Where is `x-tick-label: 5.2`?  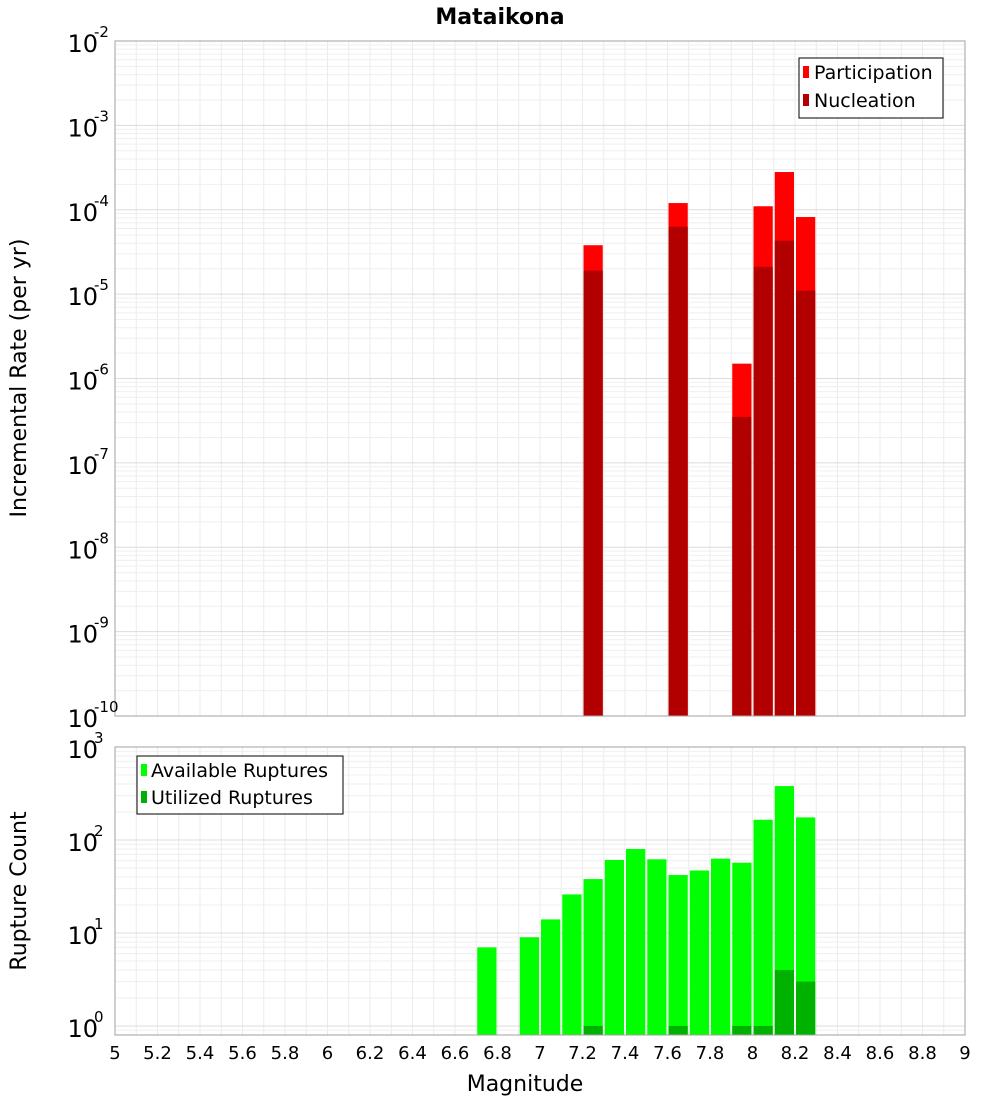
x-tick-label: 5.2 is located at coordinates (157, 1053).